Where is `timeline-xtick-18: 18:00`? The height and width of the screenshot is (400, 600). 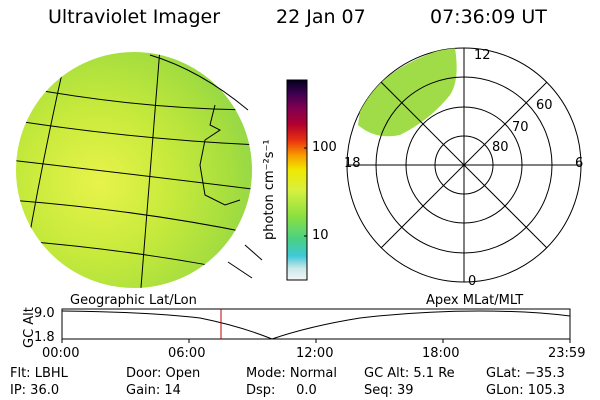
timeline-xtick-18: 18:00 is located at coordinates (441, 353).